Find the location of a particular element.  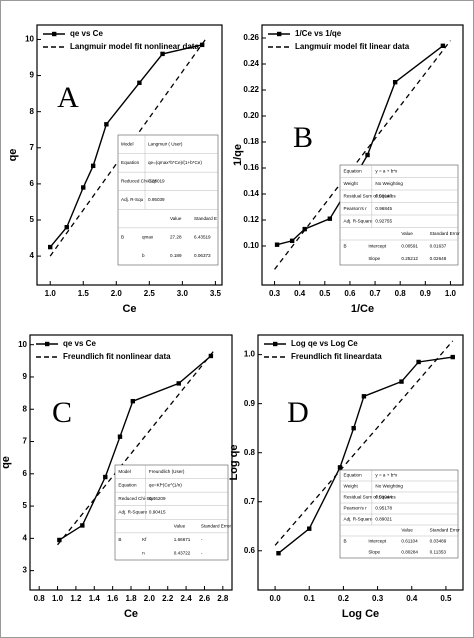

table-cell: 0.80284 is located at coordinates (409, 552).